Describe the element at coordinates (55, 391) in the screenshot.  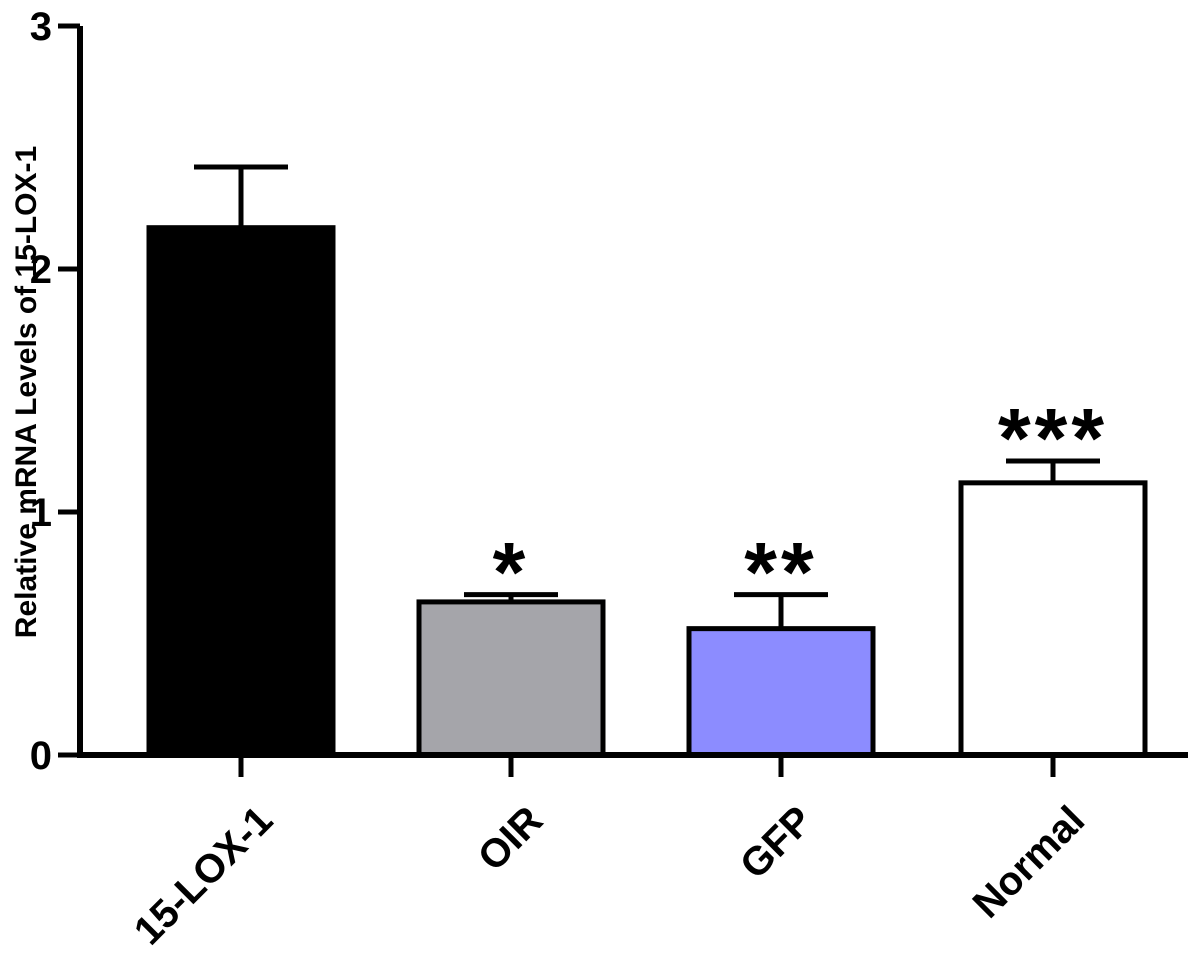
I see `y-ticks-layer: 0 1 2 3` at that location.